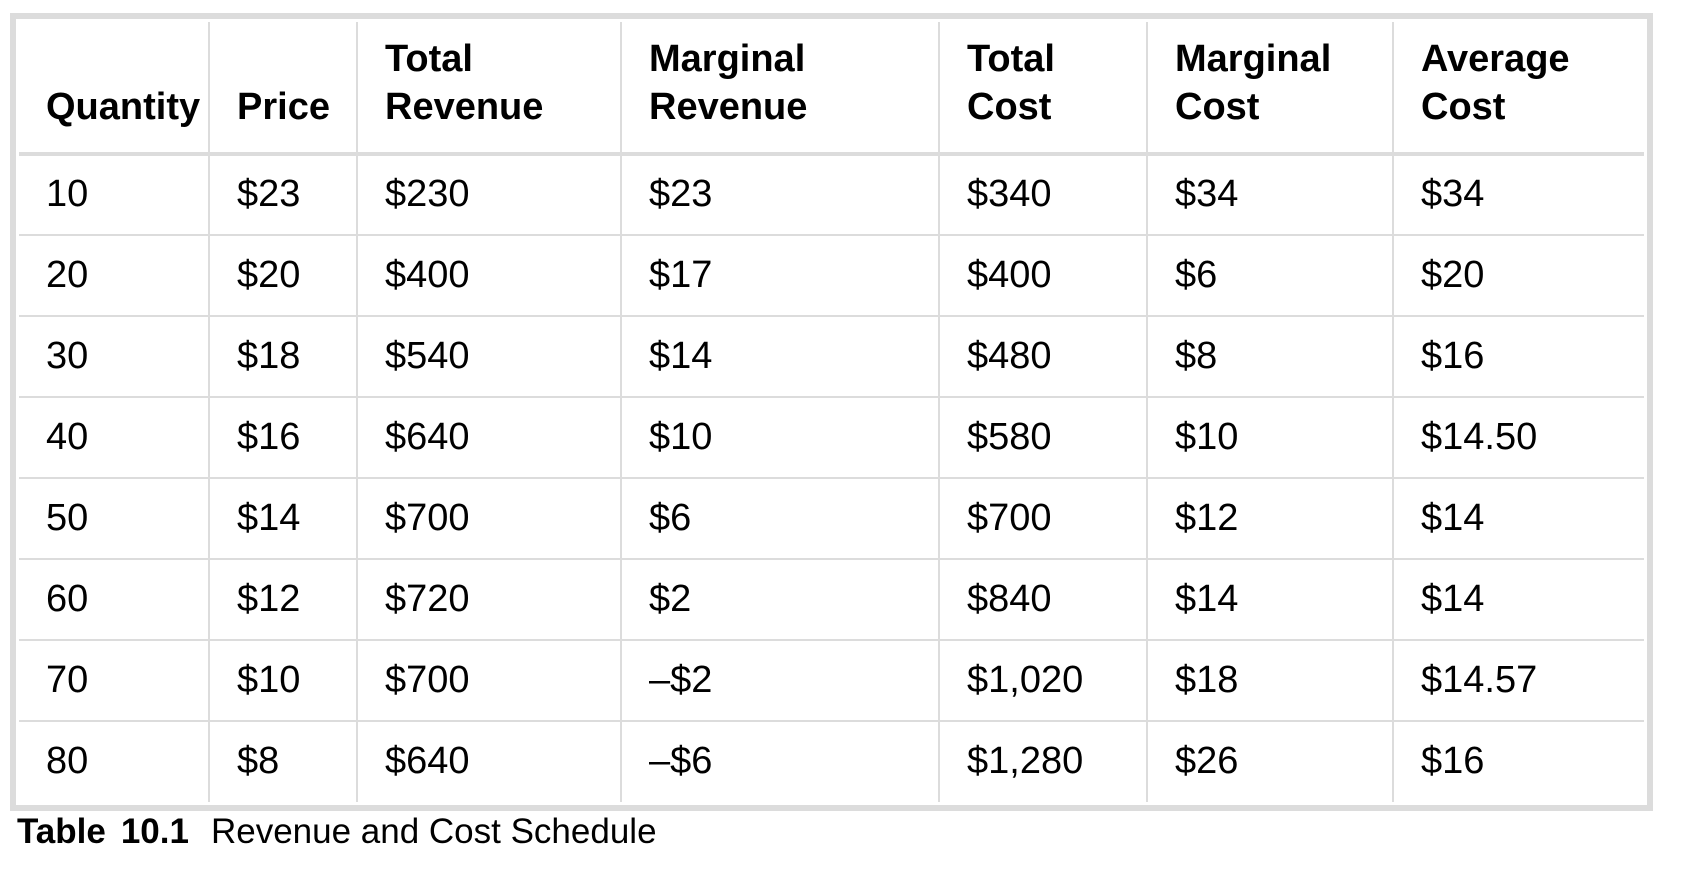  Describe the element at coordinates (1269, 193) in the screenshot. I see `cell-marginal-cost: $34` at that location.